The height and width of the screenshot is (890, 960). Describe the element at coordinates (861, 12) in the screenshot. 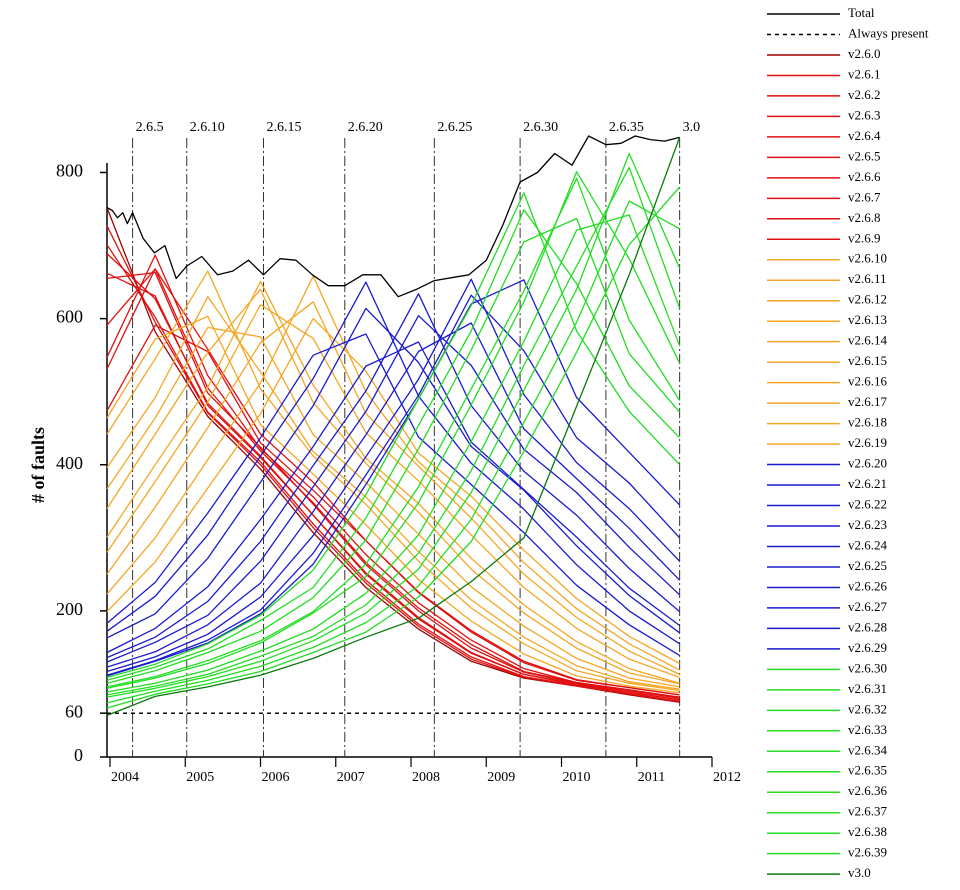

I see `legend-label: Total` at that location.